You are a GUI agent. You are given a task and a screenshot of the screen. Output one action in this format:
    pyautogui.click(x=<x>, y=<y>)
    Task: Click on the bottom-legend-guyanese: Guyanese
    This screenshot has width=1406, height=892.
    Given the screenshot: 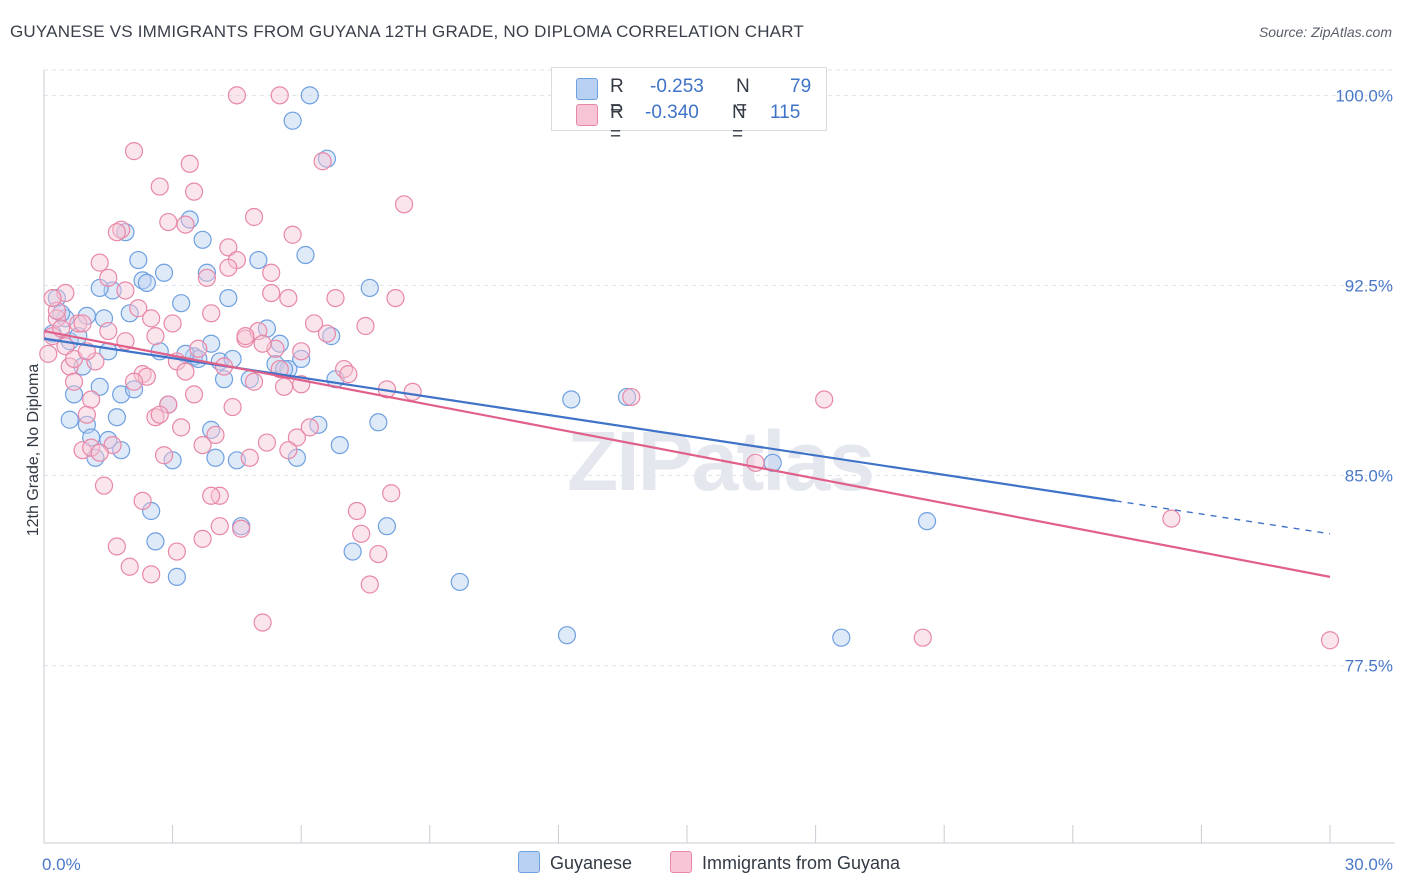 What is the action you would take?
    pyautogui.click(x=575, y=862)
    